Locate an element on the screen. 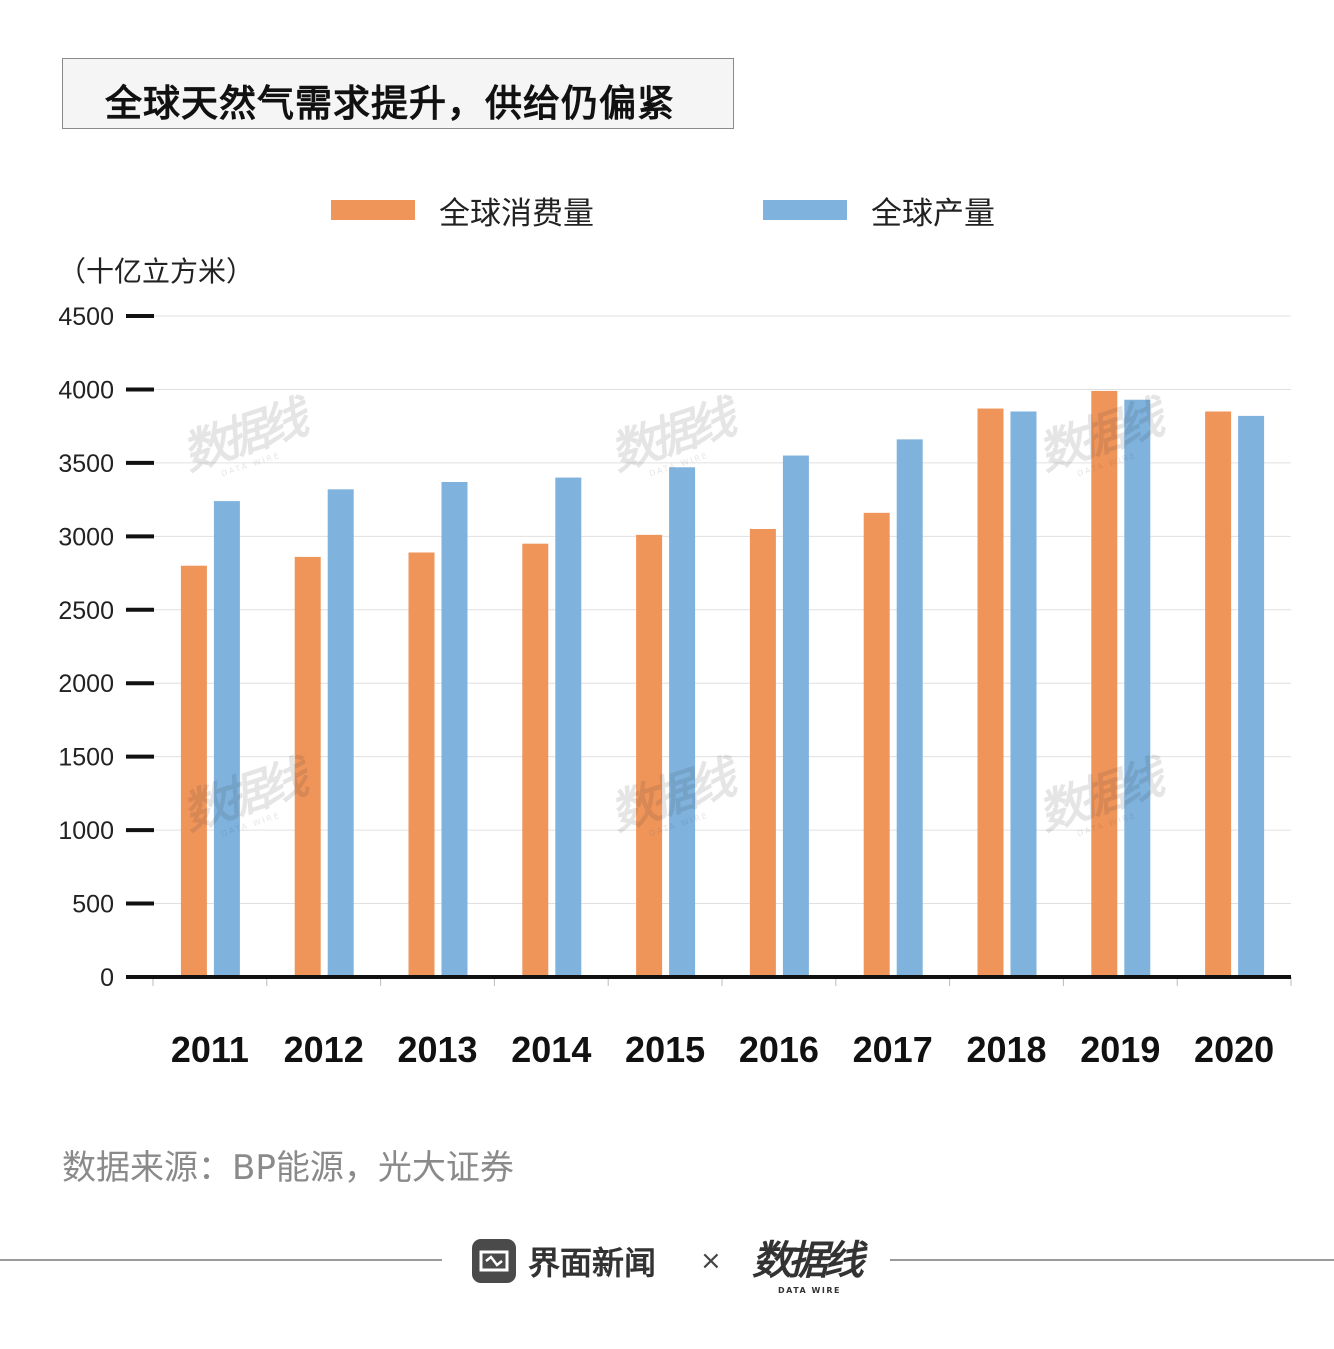 This screenshot has width=1334, height=1349. y-tick-label: 4500 is located at coordinates (86, 317).